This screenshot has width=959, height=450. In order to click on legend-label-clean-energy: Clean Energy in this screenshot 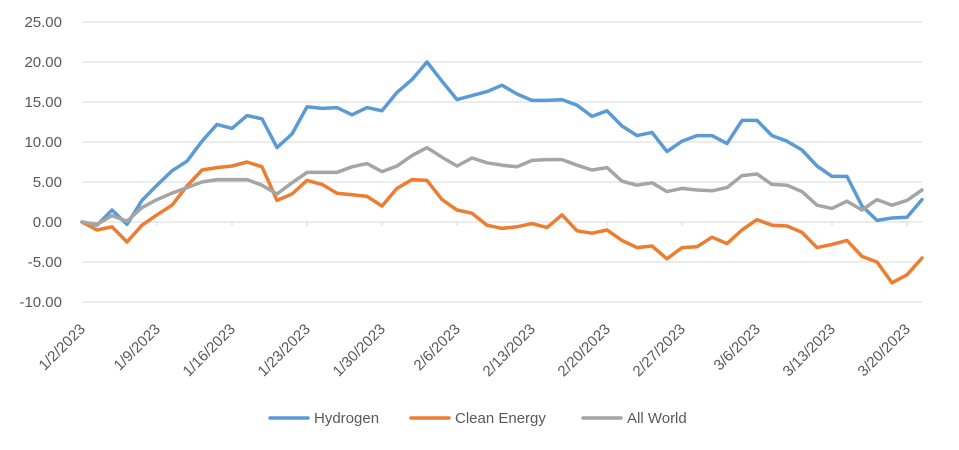, I will do `click(500, 418)`.